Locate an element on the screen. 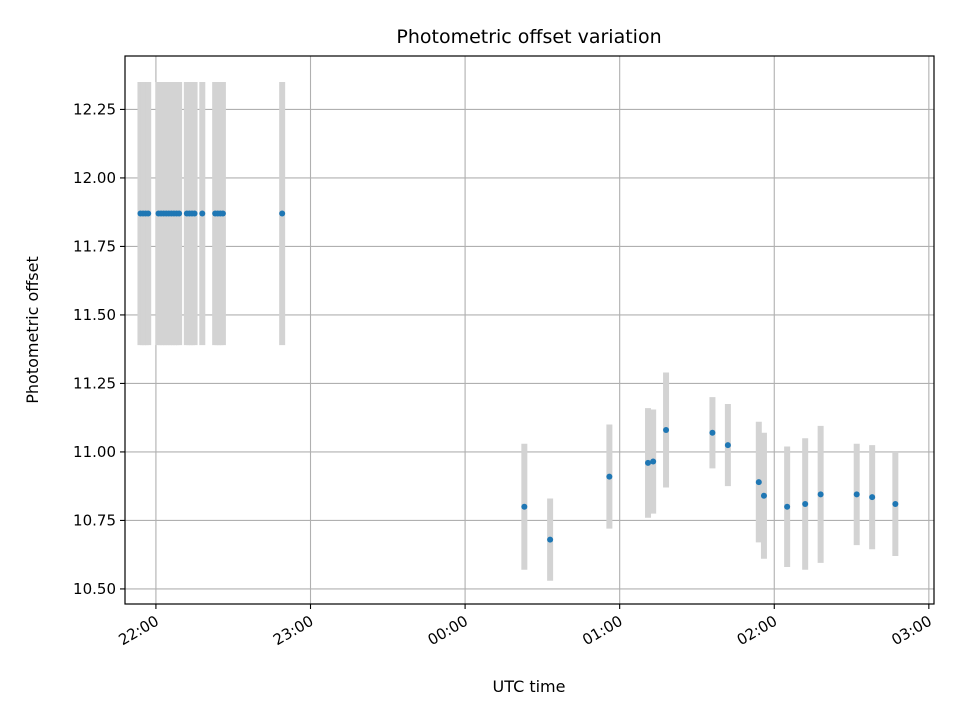 The height and width of the screenshot is (720, 960). y-tick-label: 10.50 is located at coordinates (94, 589).